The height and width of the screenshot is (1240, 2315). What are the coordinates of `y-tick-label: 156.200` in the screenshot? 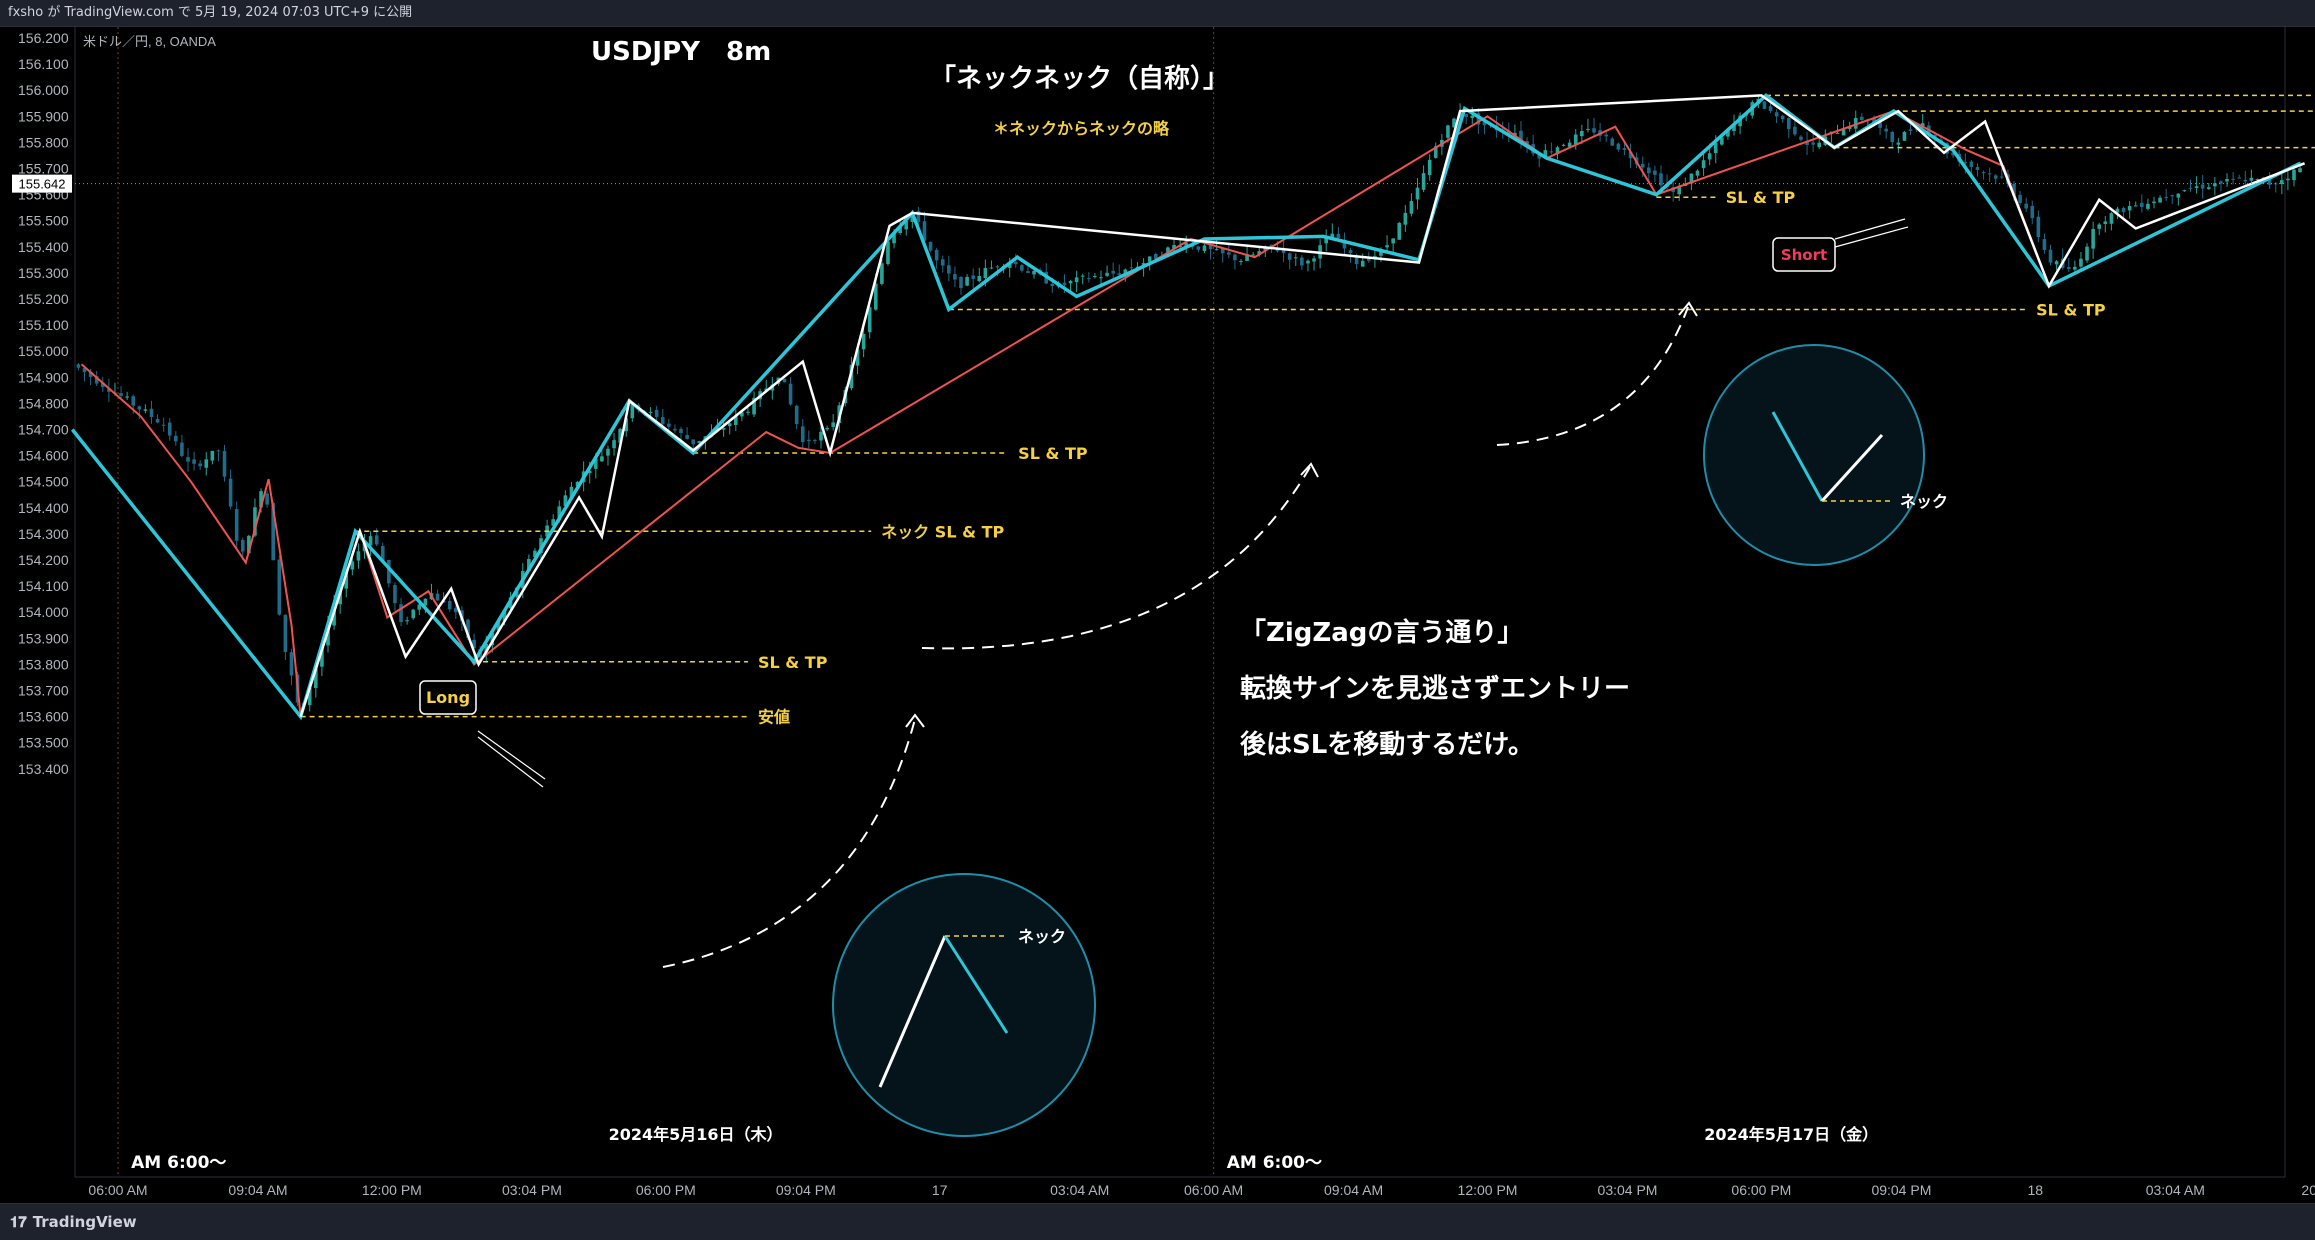 It's located at (43, 38).